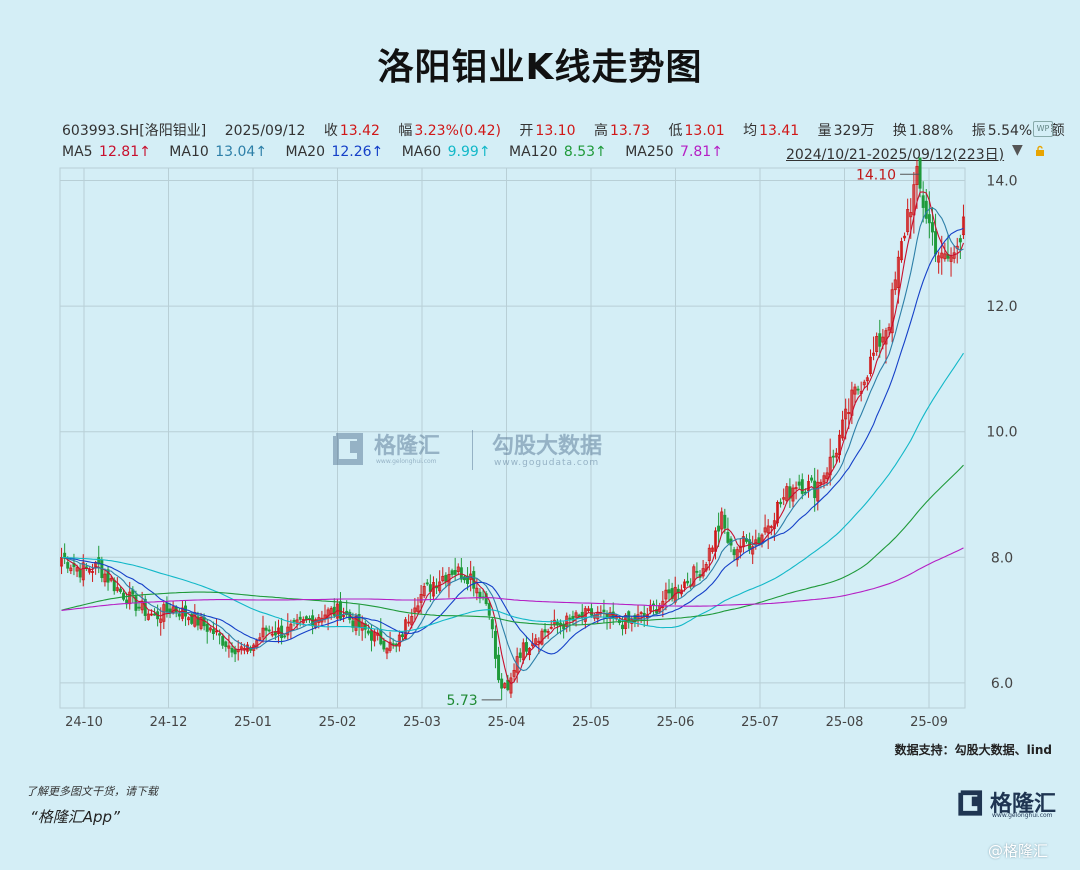  I want to click on high-value: 13.73, so click(630, 131).